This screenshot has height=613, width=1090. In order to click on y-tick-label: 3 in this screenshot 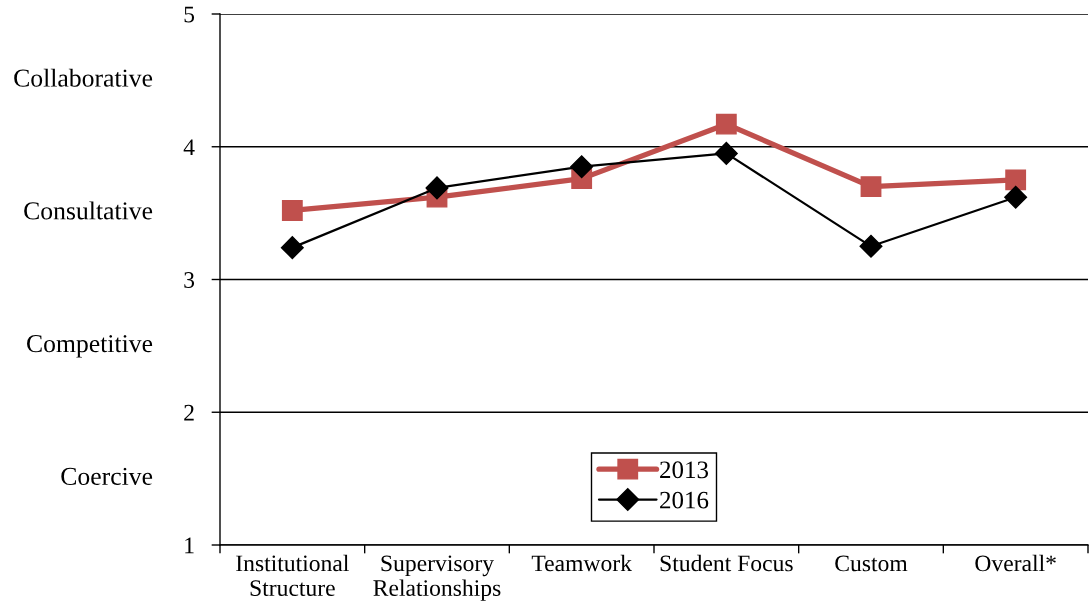, I will do `click(189, 280)`.